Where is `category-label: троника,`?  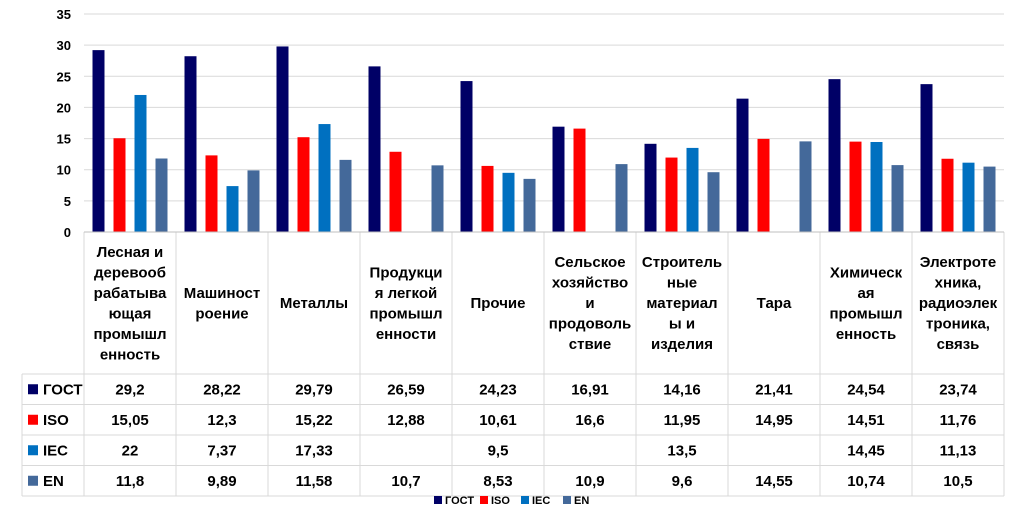 category-label: троника, is located at coordinates (958, 324).